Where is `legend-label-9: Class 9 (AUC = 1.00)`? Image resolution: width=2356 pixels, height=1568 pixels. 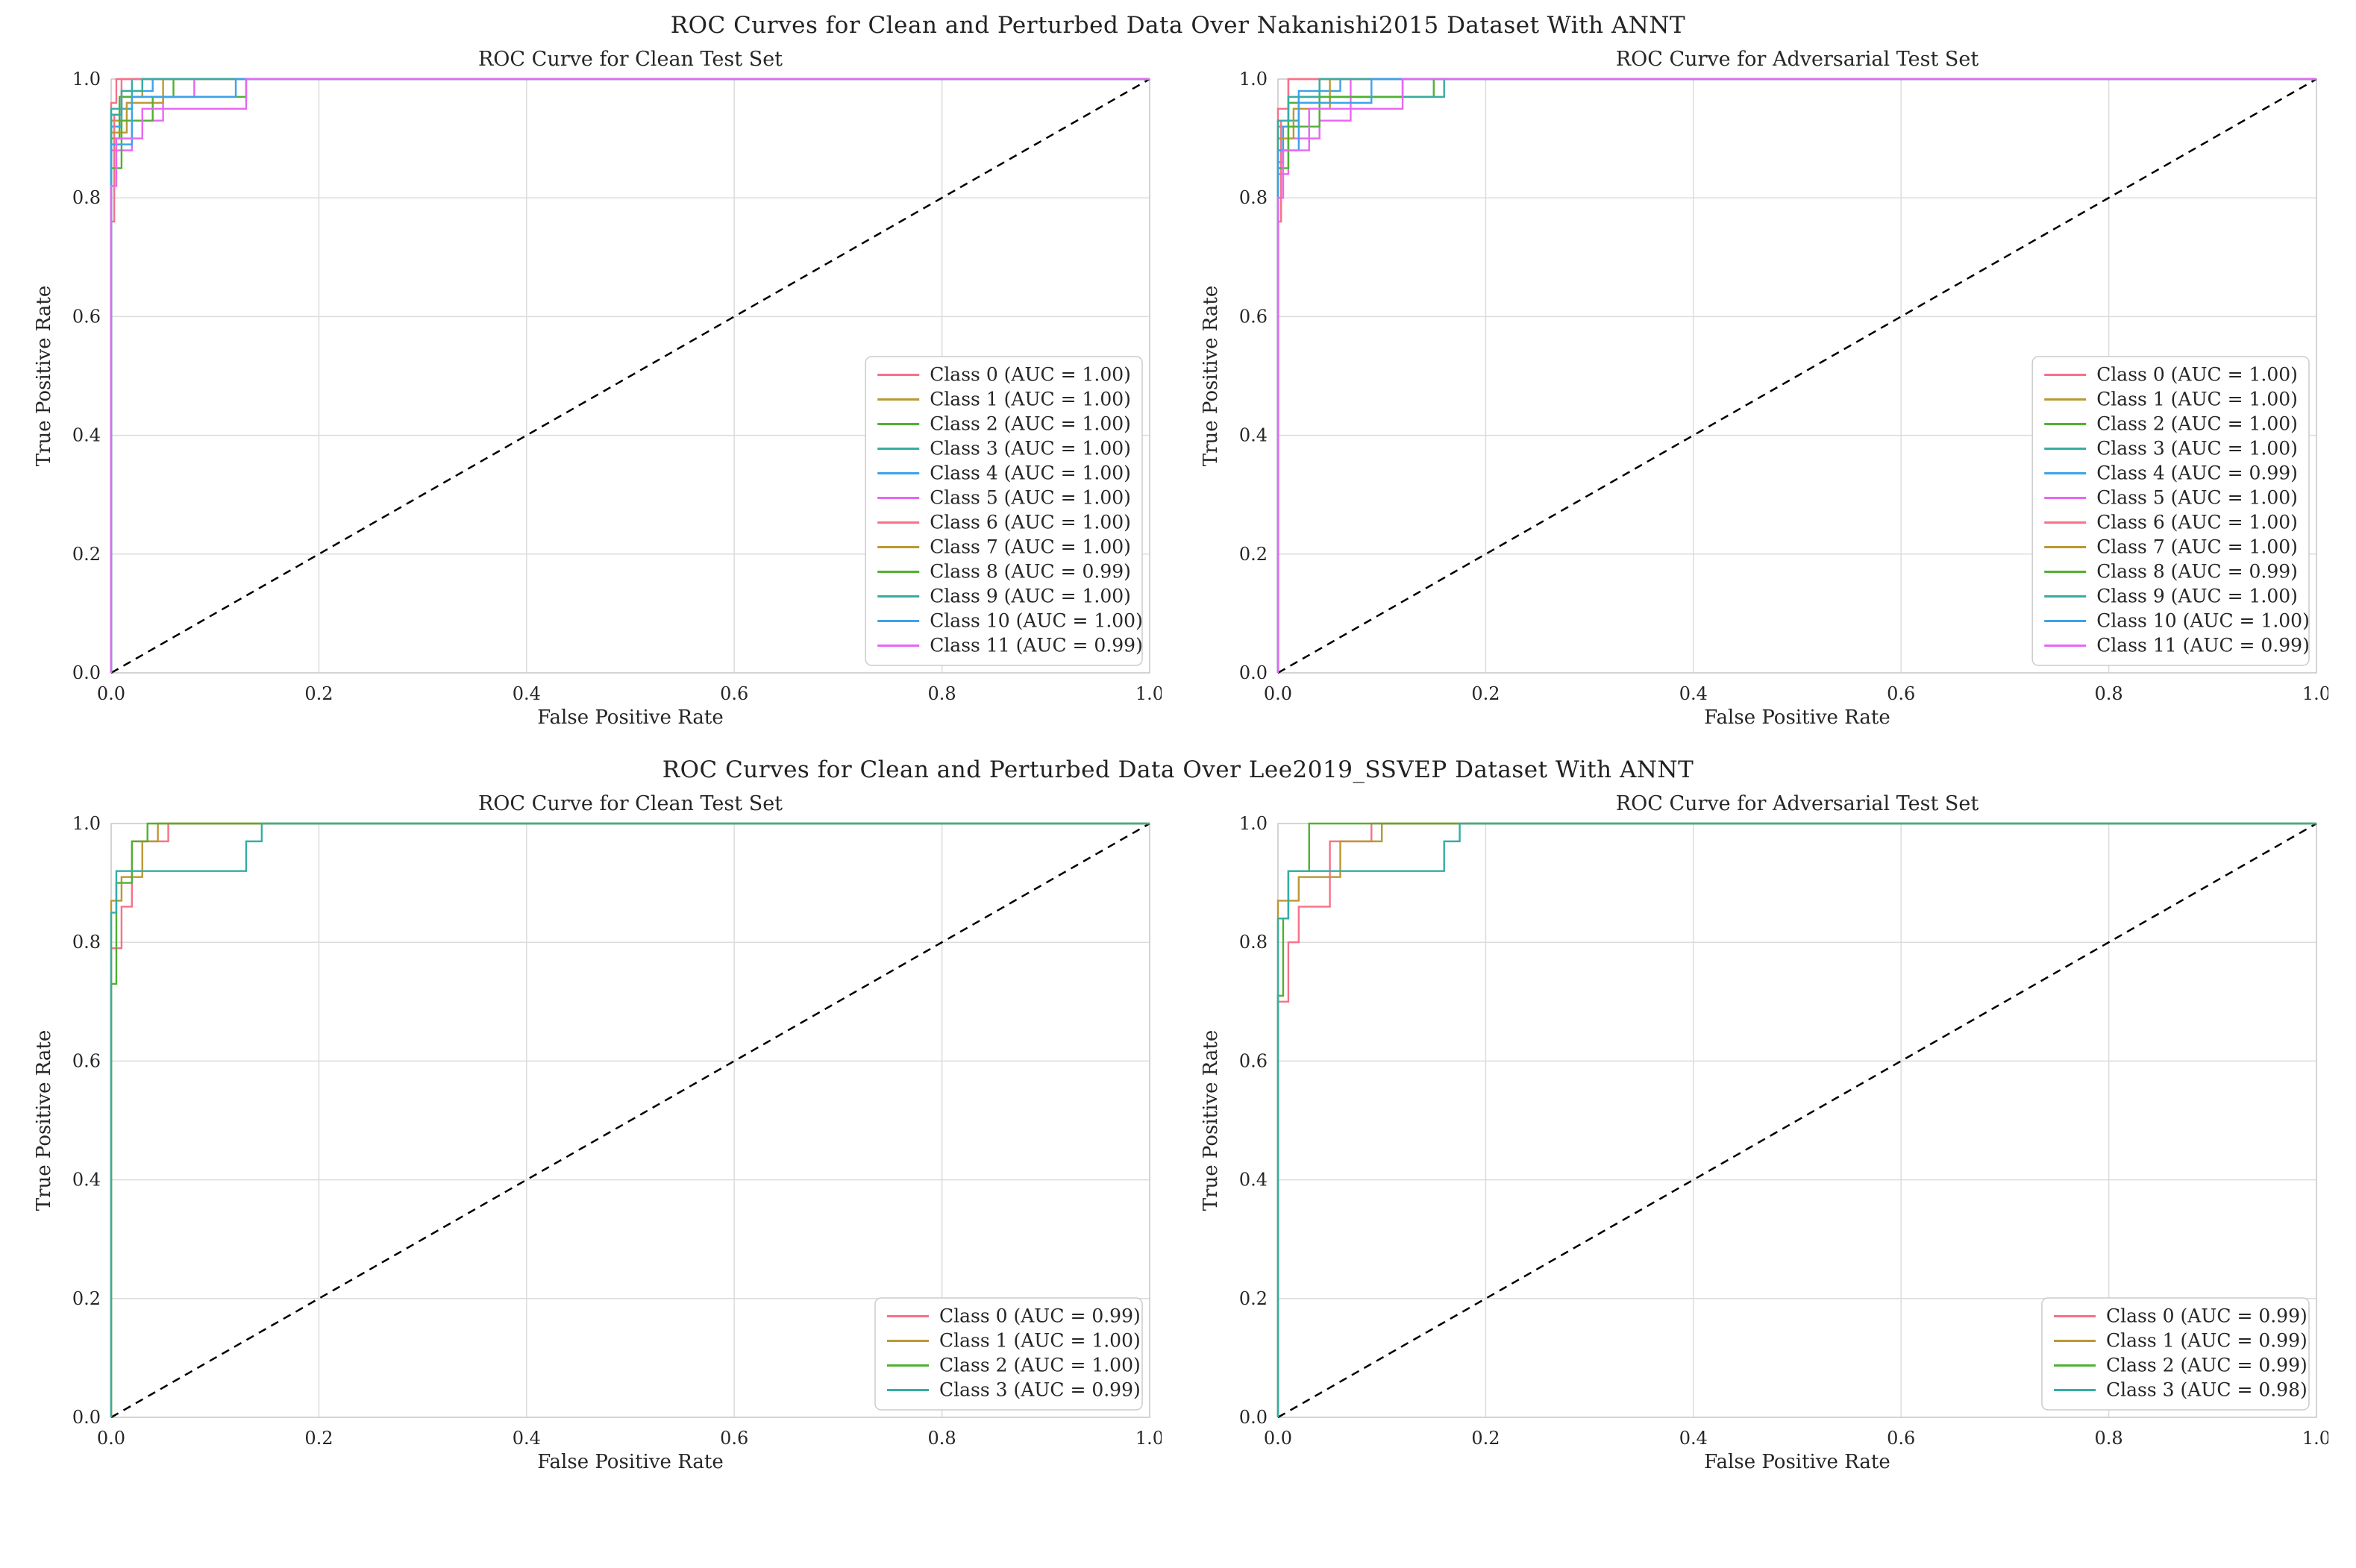
legend-label-9: Class 9 (AUC = 1.00) is located at coordinates (2197, 596).